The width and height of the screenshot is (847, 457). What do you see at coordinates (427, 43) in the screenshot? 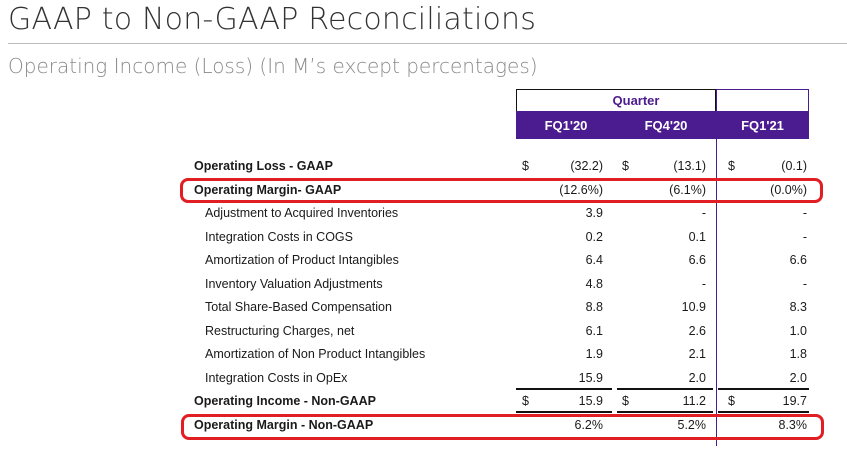
I see `title-divider` at bounding box center [427, 43].